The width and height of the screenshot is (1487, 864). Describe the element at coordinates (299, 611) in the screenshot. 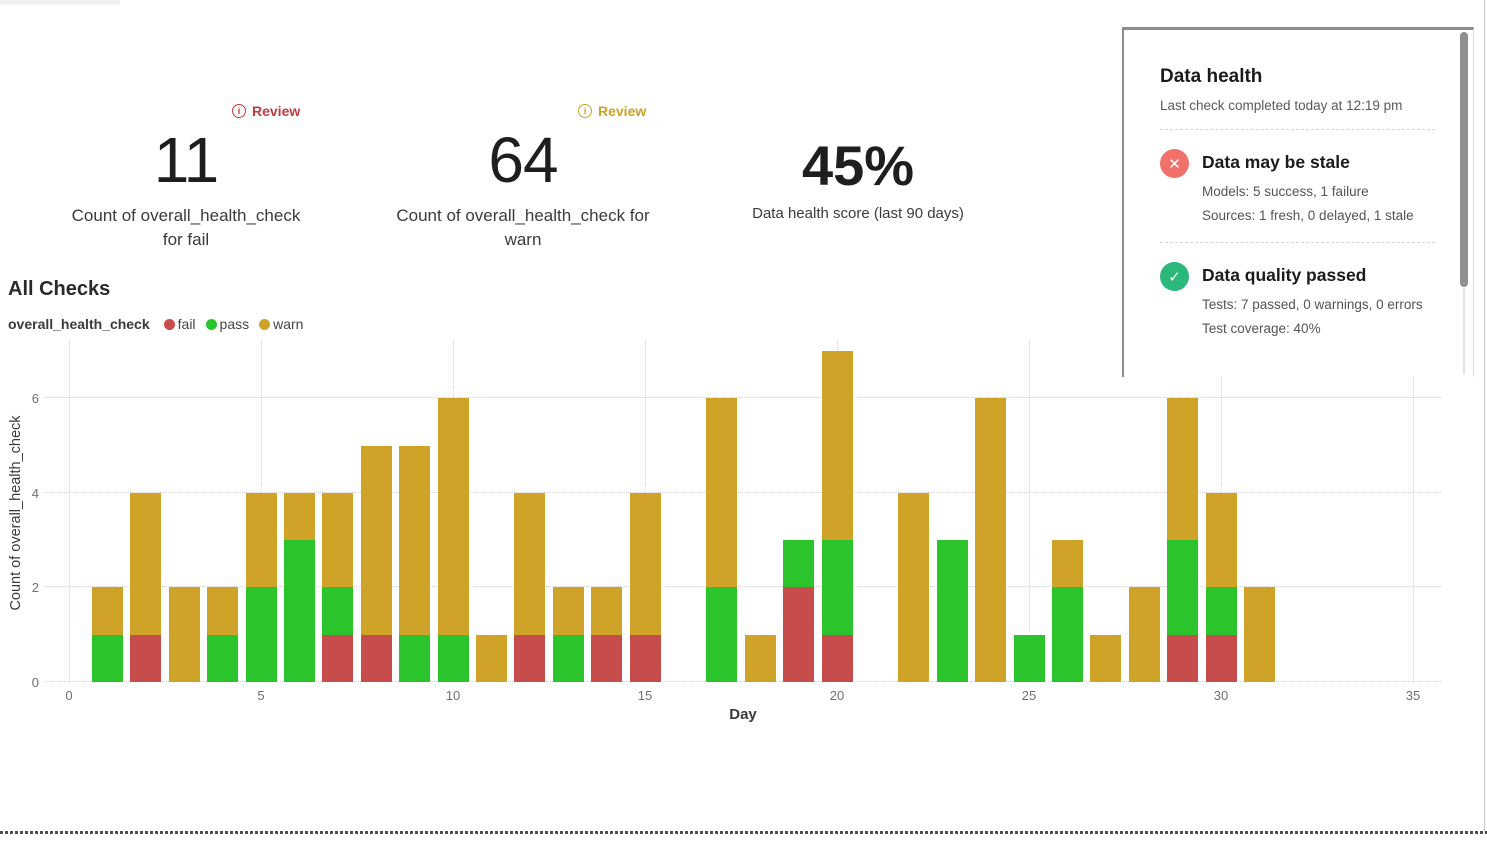

I see `bar-segment-day6-pass` at that location.